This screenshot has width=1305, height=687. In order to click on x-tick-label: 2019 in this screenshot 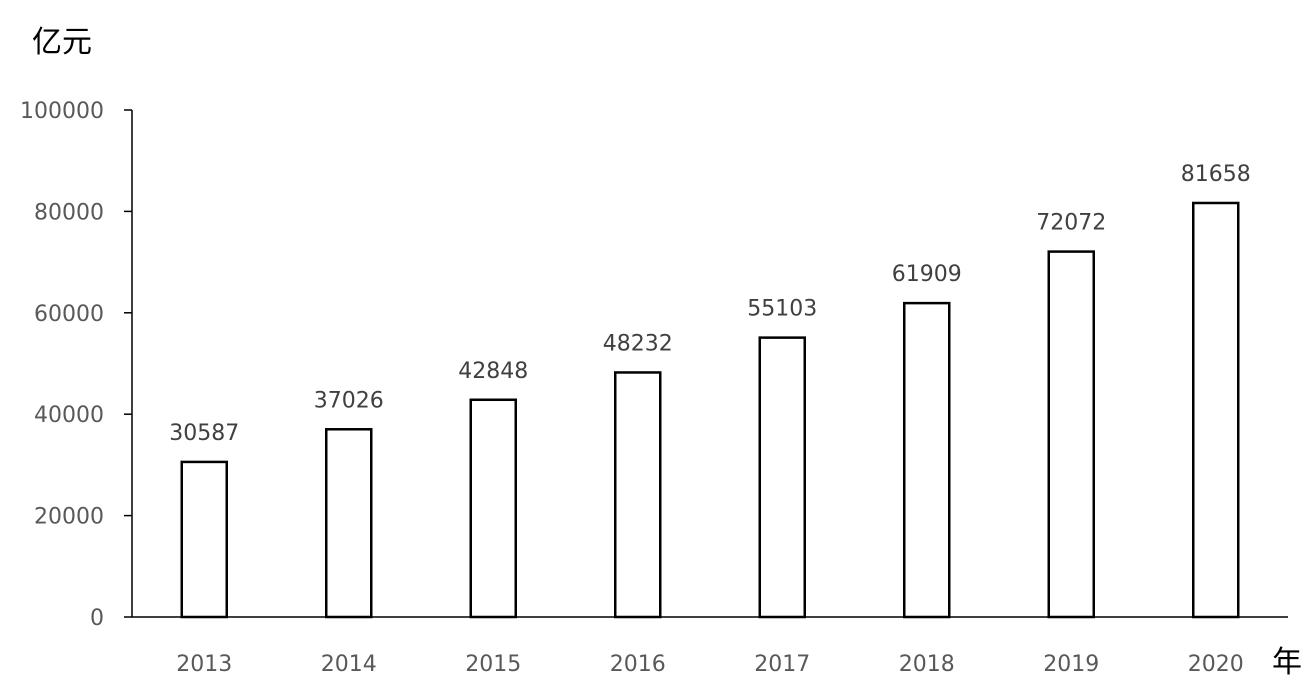, I will do `click(1071, 664)`.